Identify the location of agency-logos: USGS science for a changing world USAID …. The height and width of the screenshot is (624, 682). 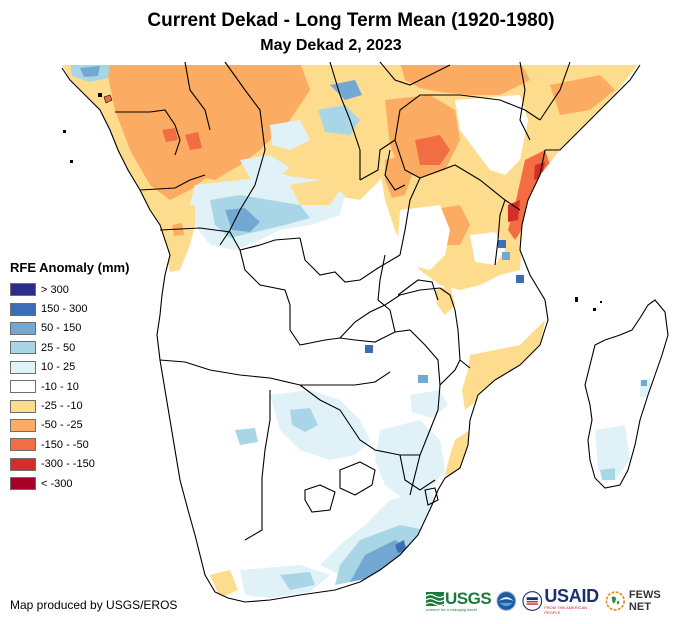
(554, 601).